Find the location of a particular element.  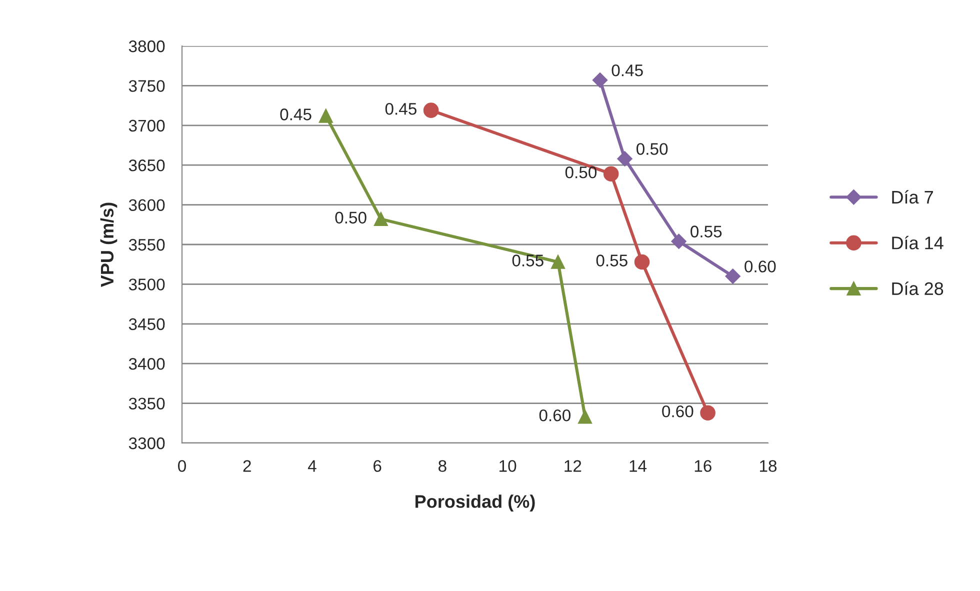

y-tick-label: 3600 is located at coordinates (146, 205).